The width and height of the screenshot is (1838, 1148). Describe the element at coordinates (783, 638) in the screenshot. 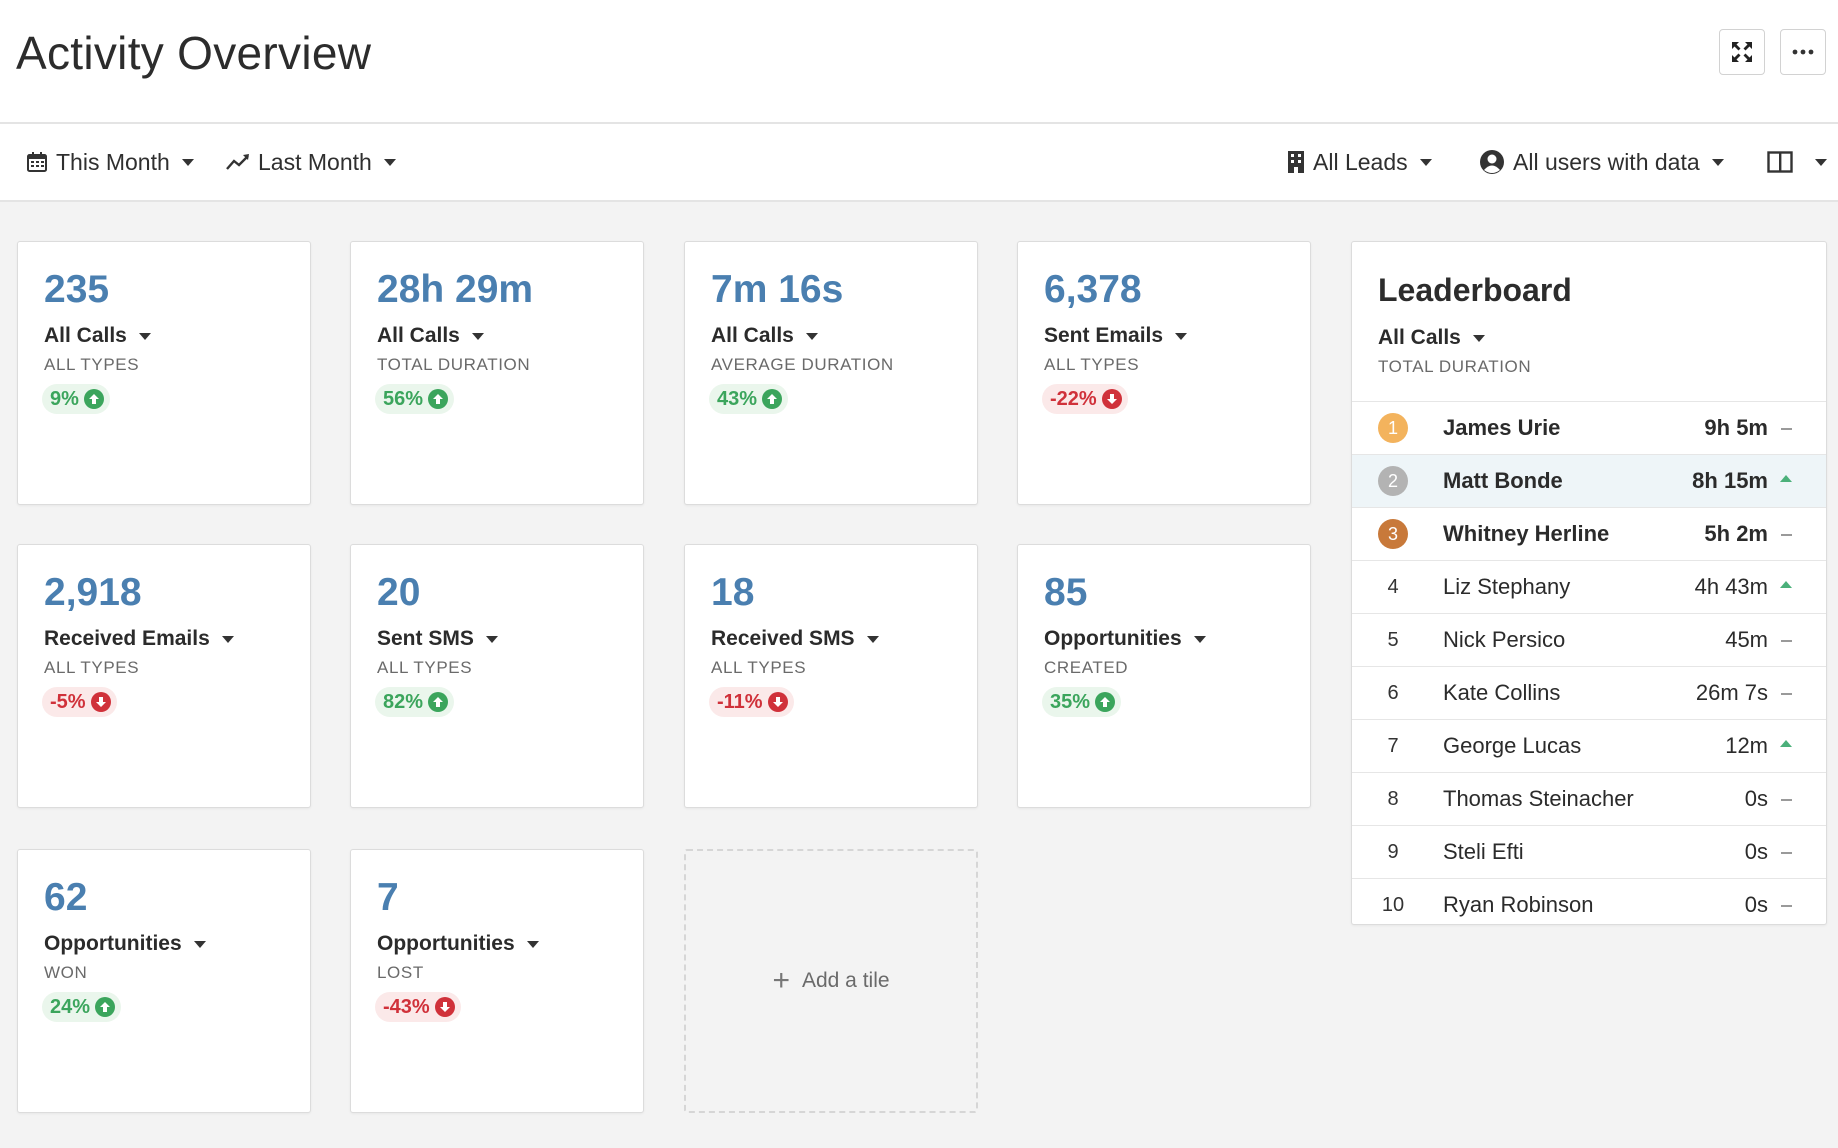

I see `tile-metric-label: Received SMS` at that location.